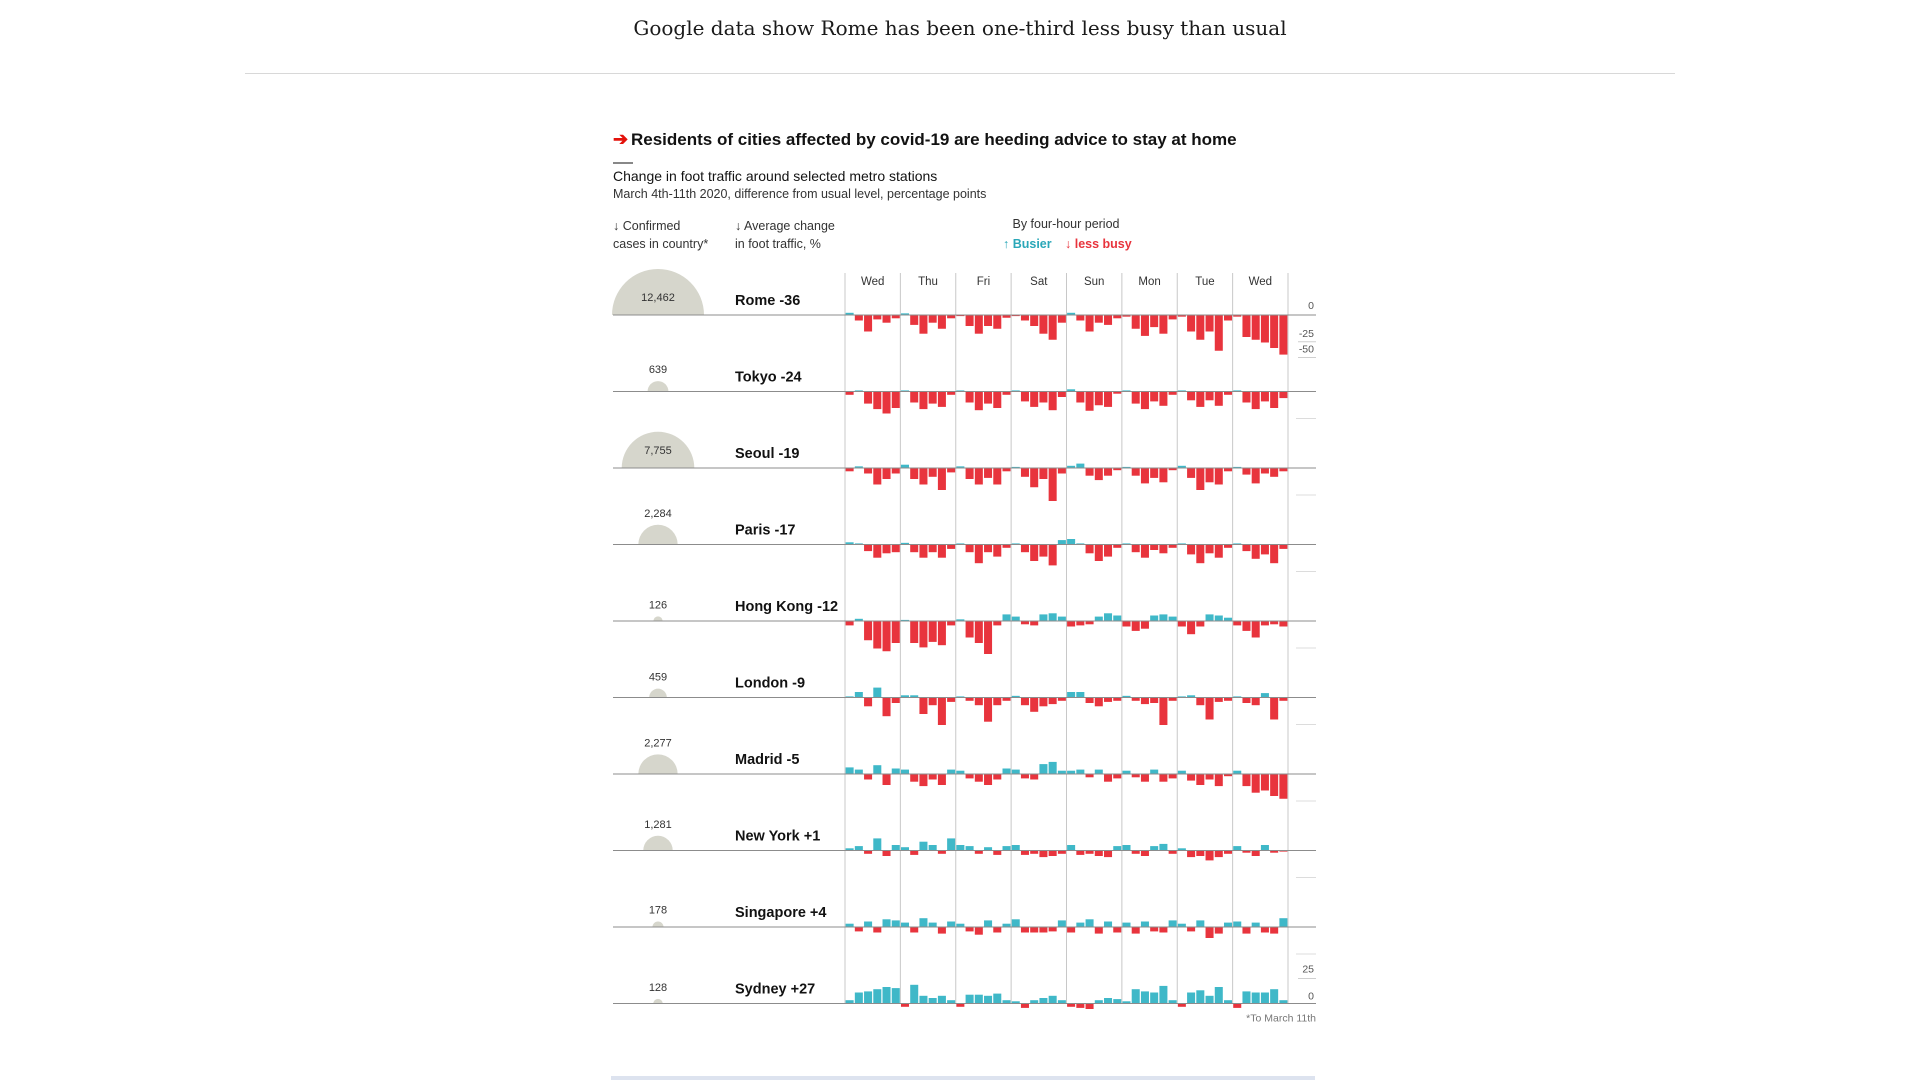 This screenshot has width=1920, height=1080. I want to click on next-section-strip, so click(963, 1078).